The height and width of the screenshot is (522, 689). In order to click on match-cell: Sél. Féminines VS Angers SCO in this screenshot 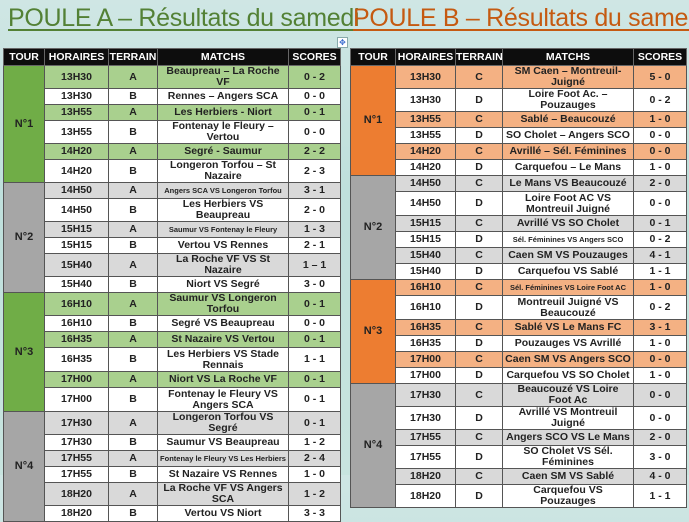, I will do `click(568, 239)`.